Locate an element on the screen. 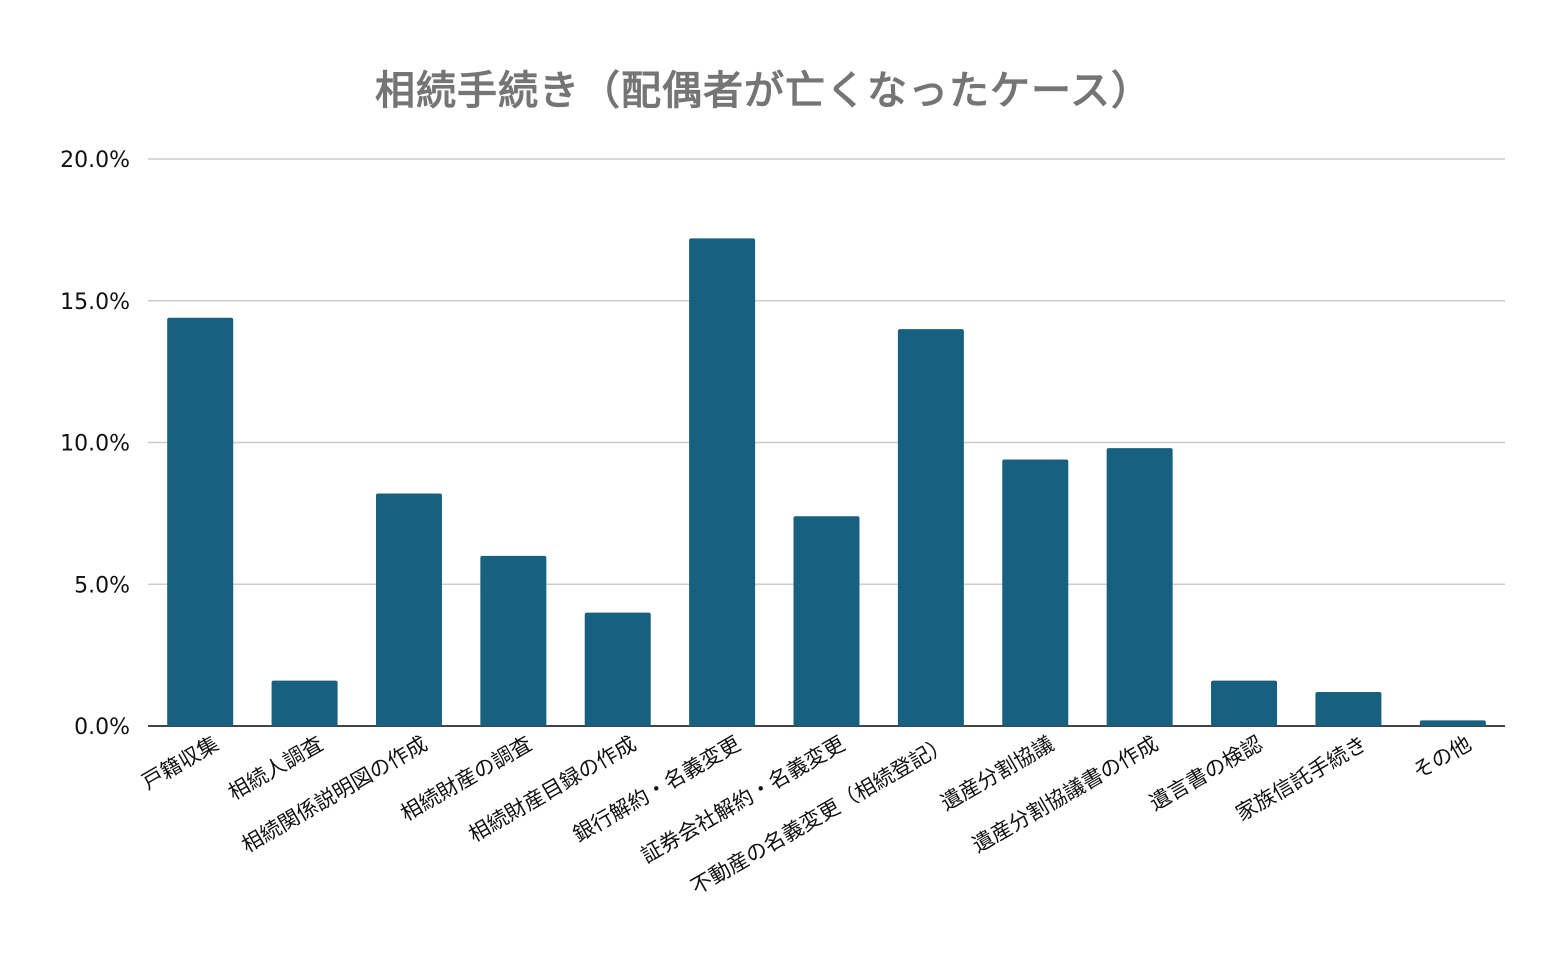  y-tick-label: 10.0% is located at coordinates (95, 444).